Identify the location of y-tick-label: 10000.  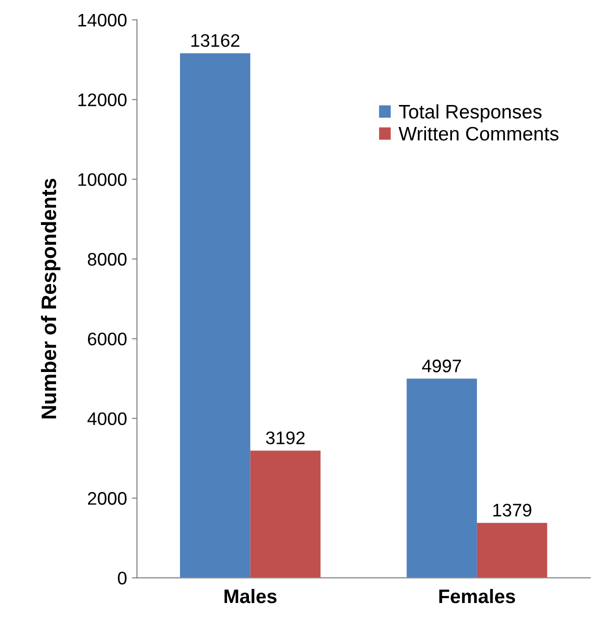
(102, 179).